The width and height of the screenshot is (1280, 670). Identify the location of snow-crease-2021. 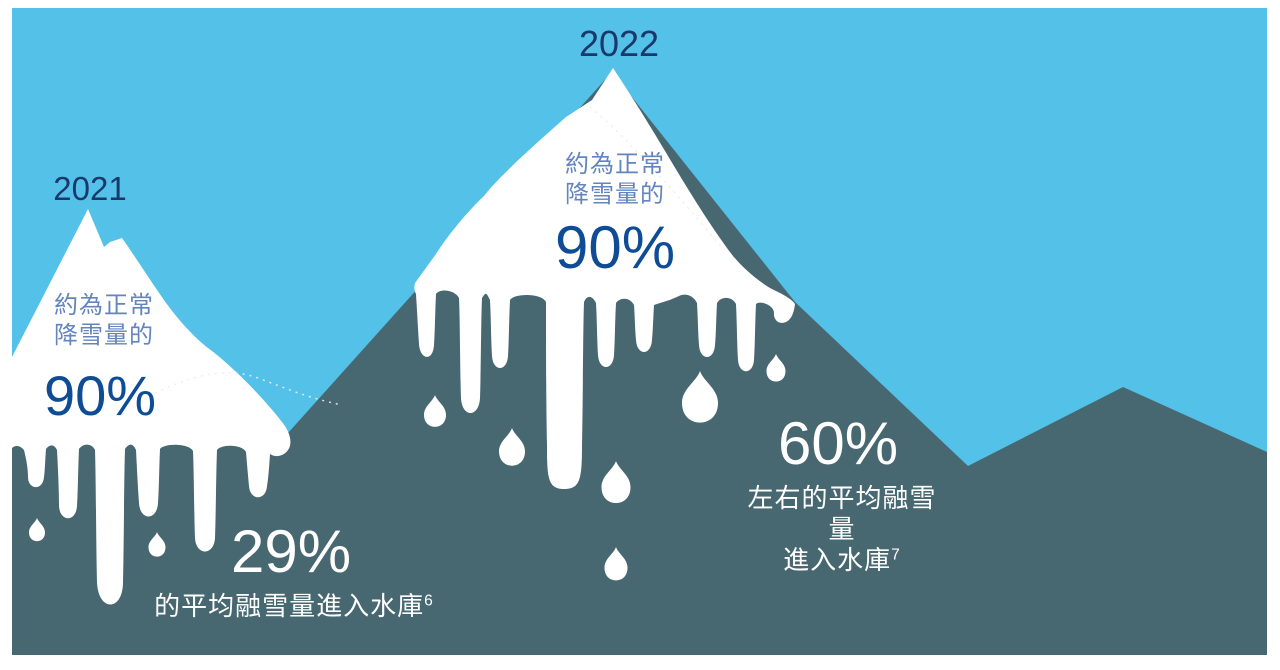
(248, 389).